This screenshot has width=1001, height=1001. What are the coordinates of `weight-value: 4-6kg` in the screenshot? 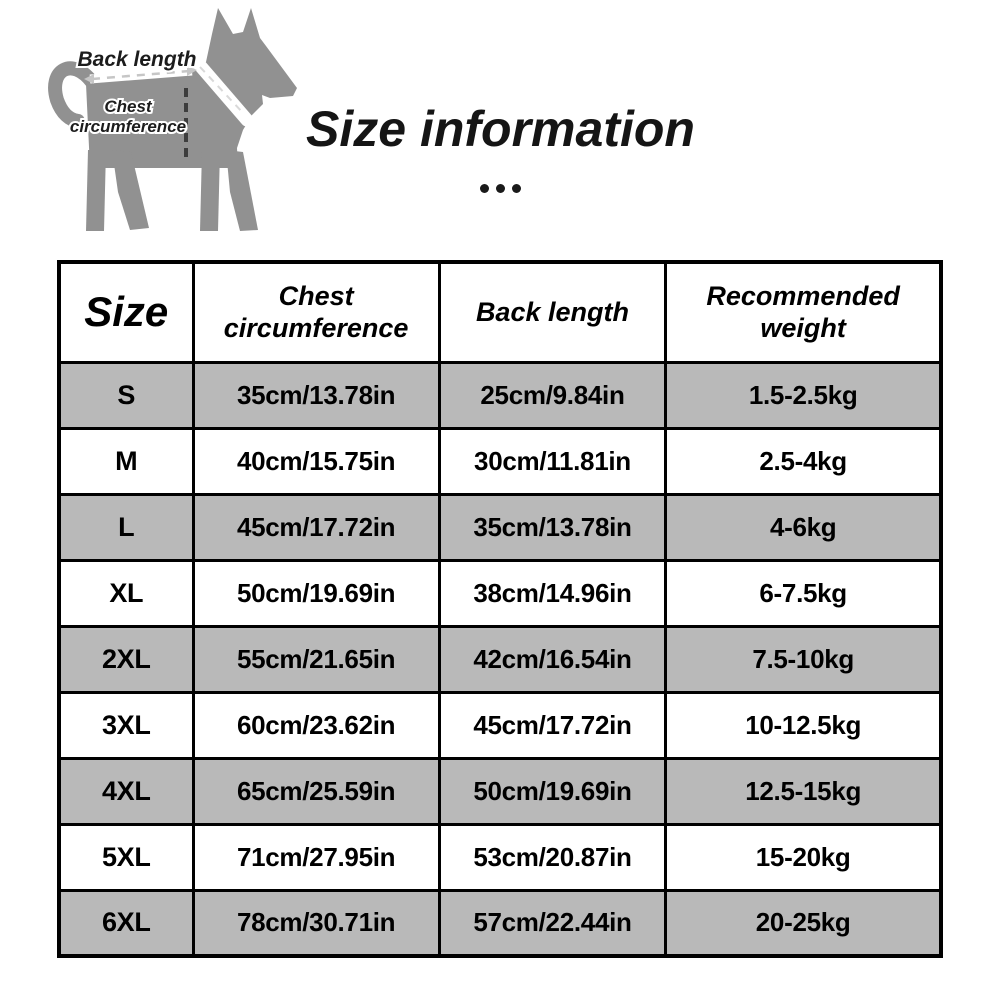 It's located at (803, 527).